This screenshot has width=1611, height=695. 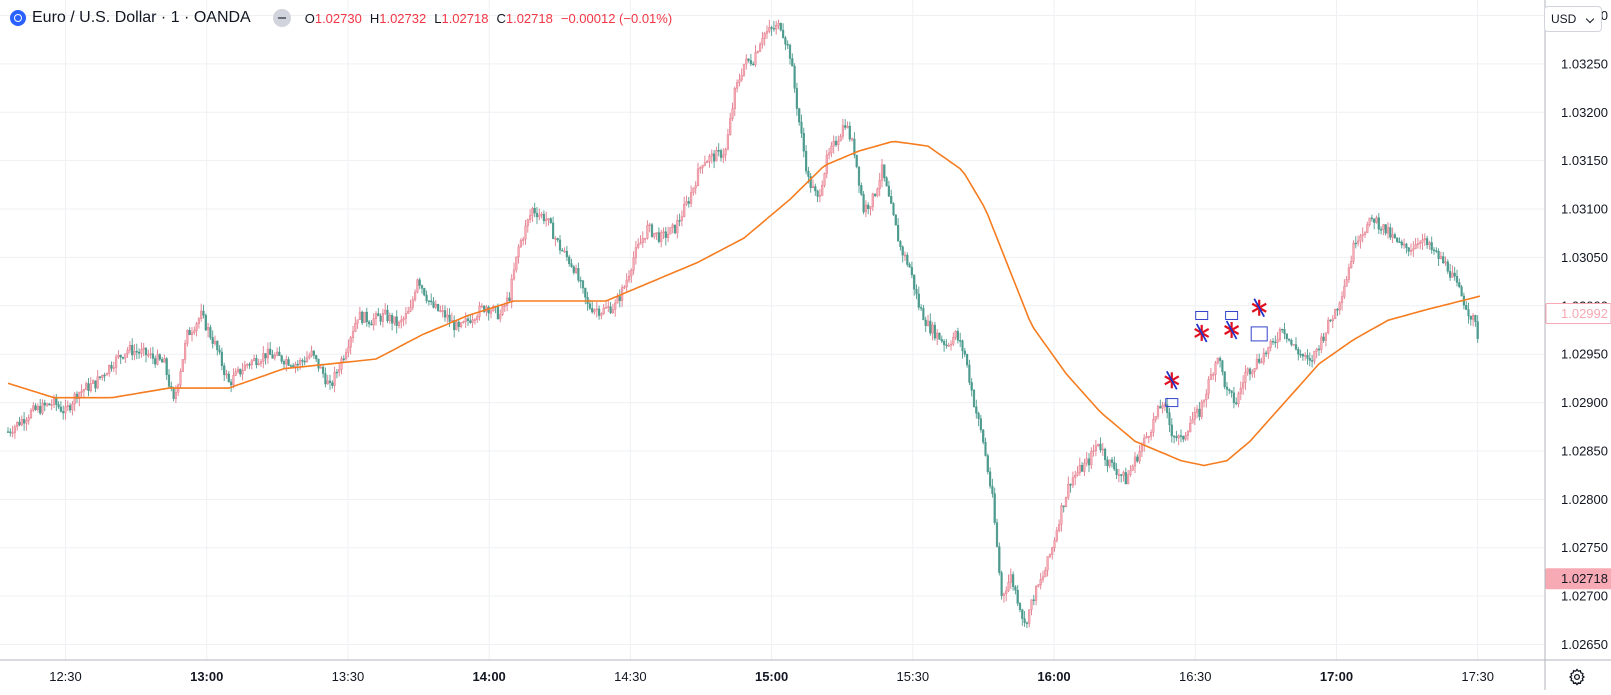 What do you see at coordinates (281, 18) in the screenshot?
I see `collapse-legend-button` at bounding box center [281, 18].